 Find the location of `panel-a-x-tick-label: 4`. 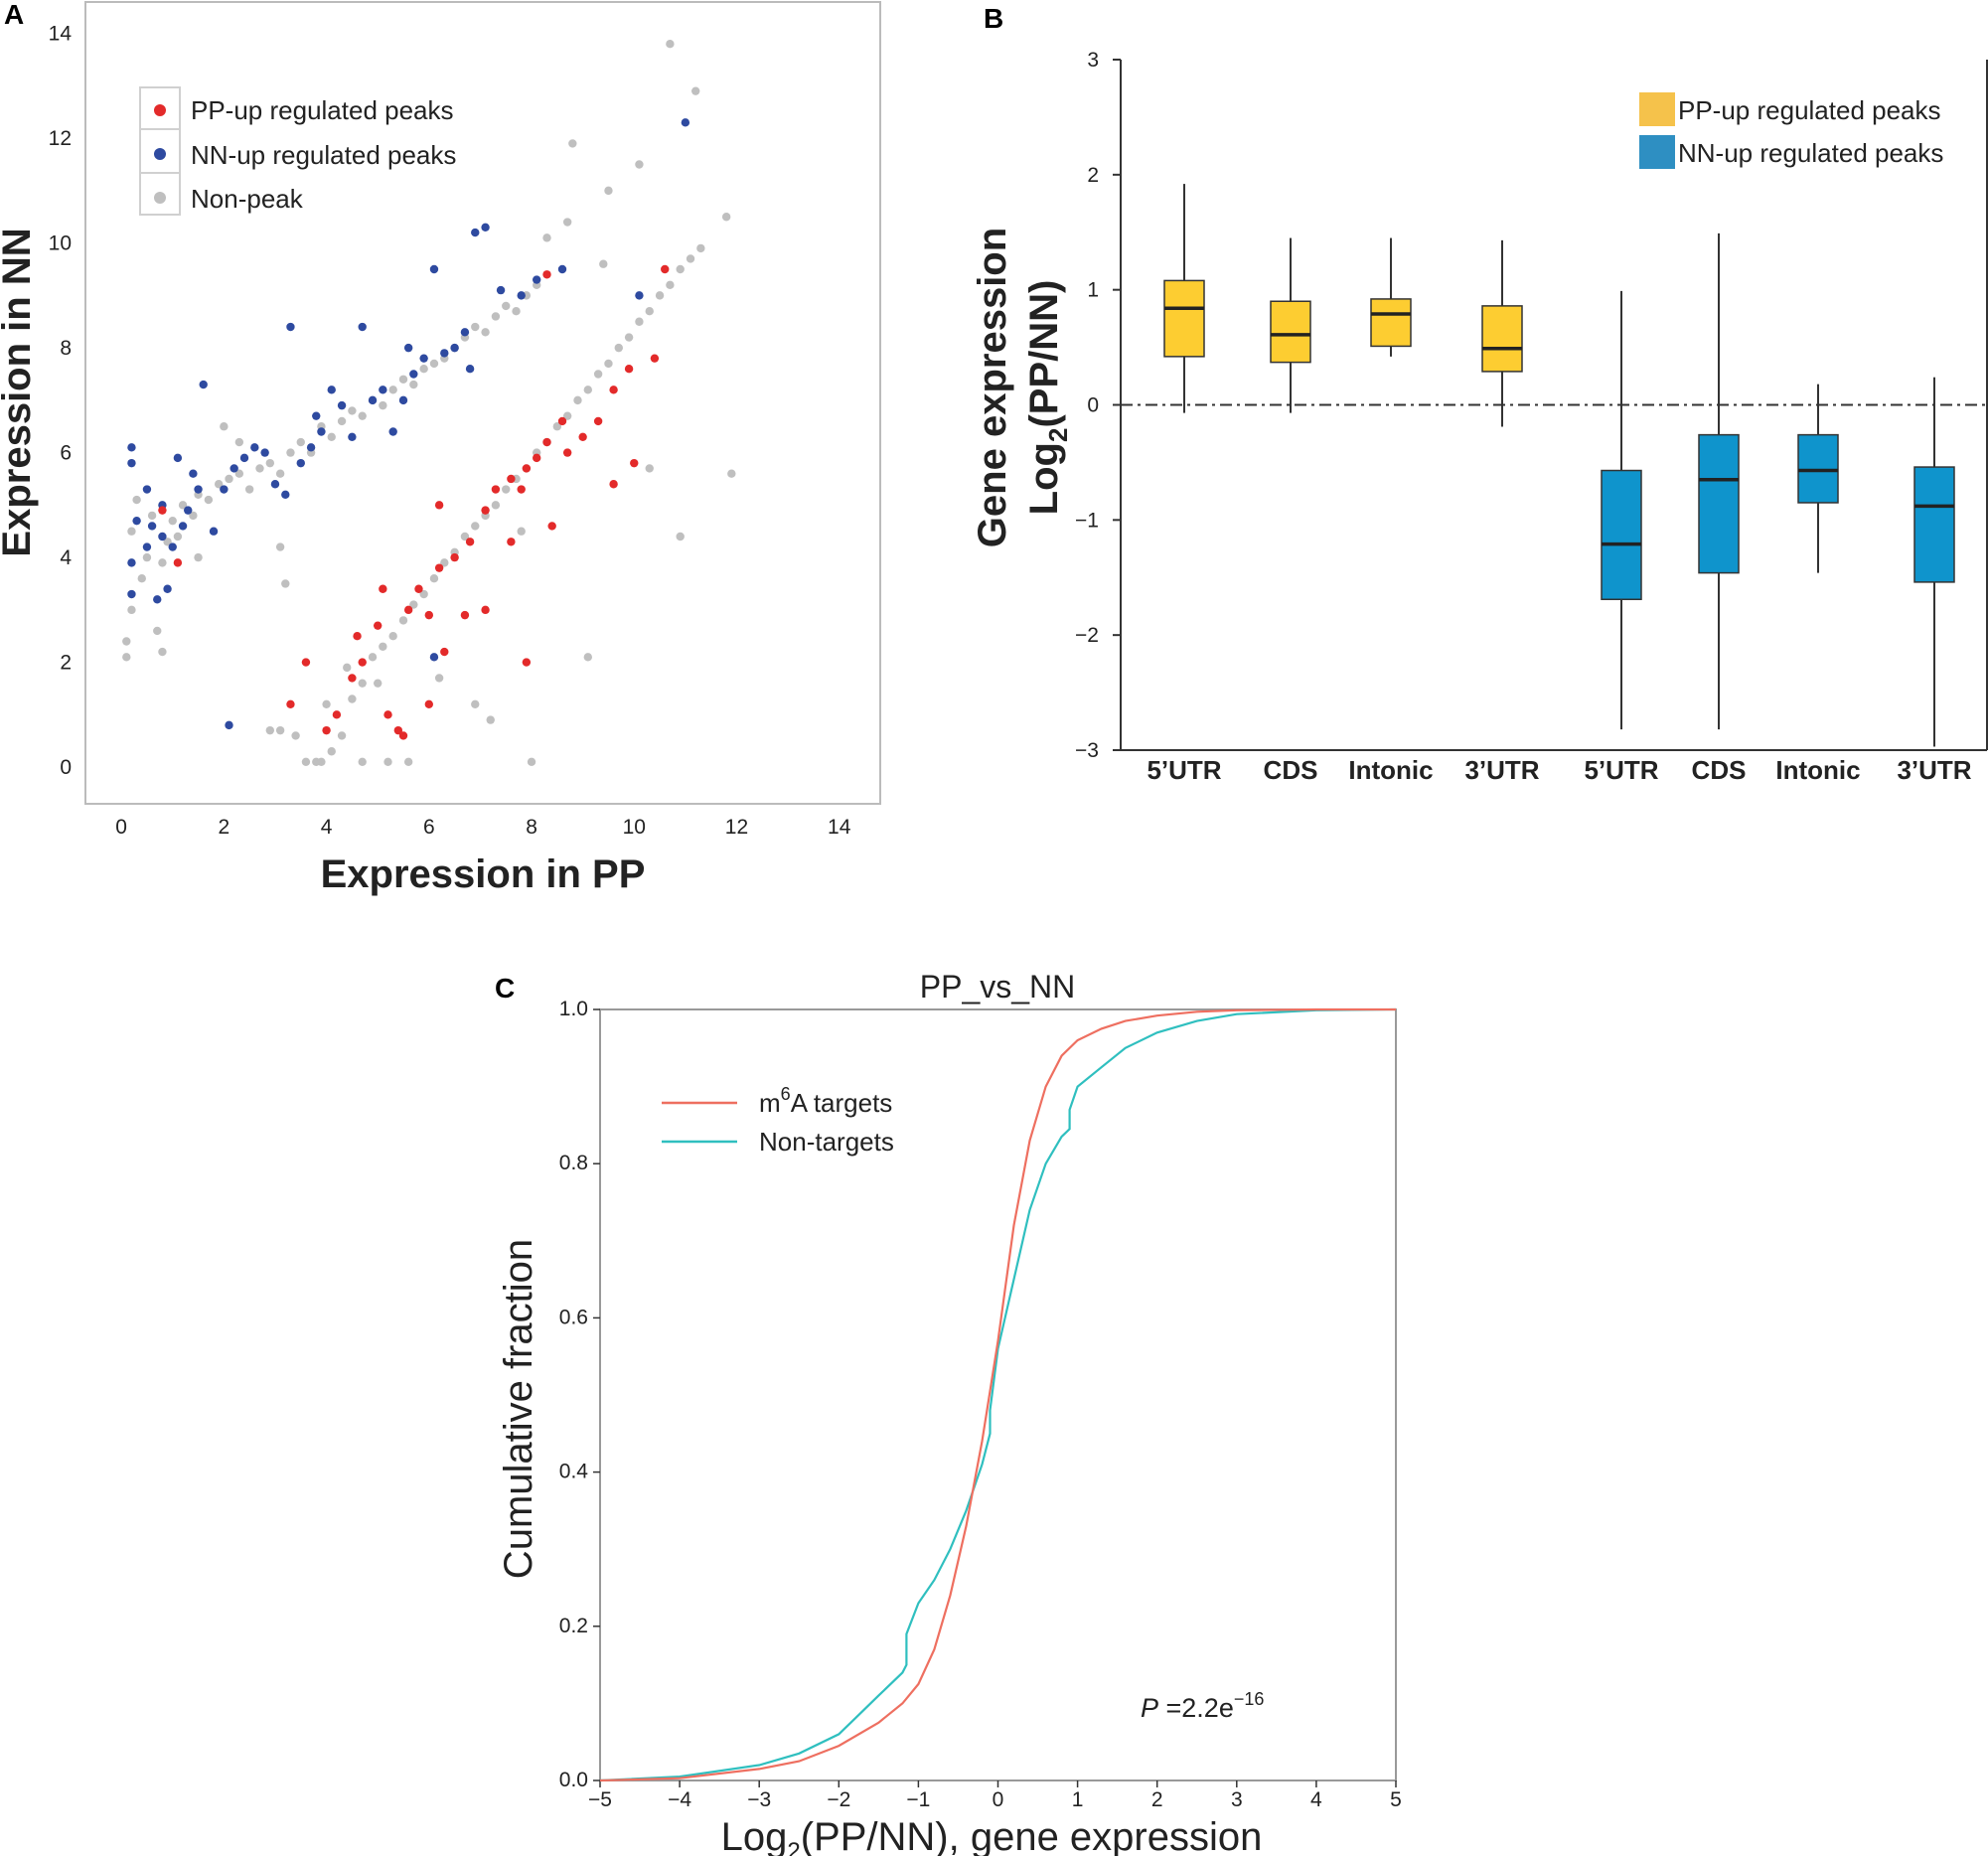

panel-a-x-tick-label: 4 is located at coordinates (327, 827).